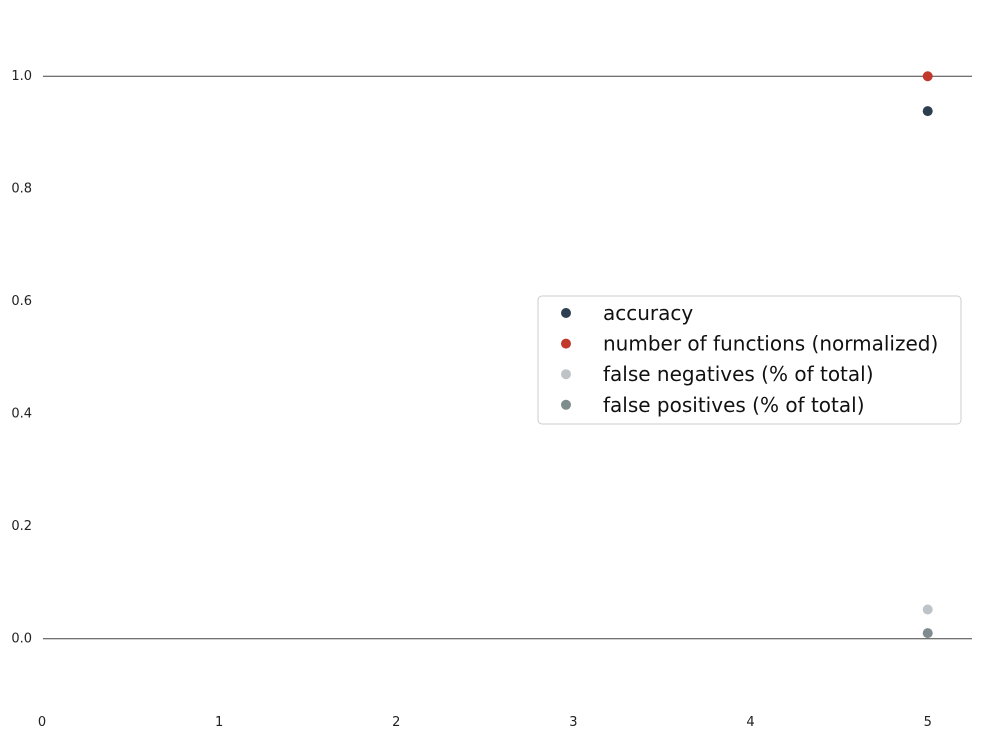 This screenshot has width=985, height=744. Describe the element at coordinates (396, 722) in the screenshot. I see `x-tick-label: 2` at that location.